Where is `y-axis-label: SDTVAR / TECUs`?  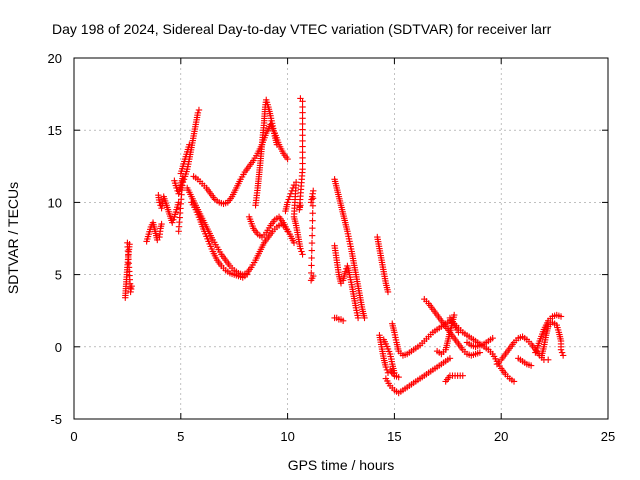
y-axis-label: SDTVAR / TECUs is located at coordinates (13, 238).